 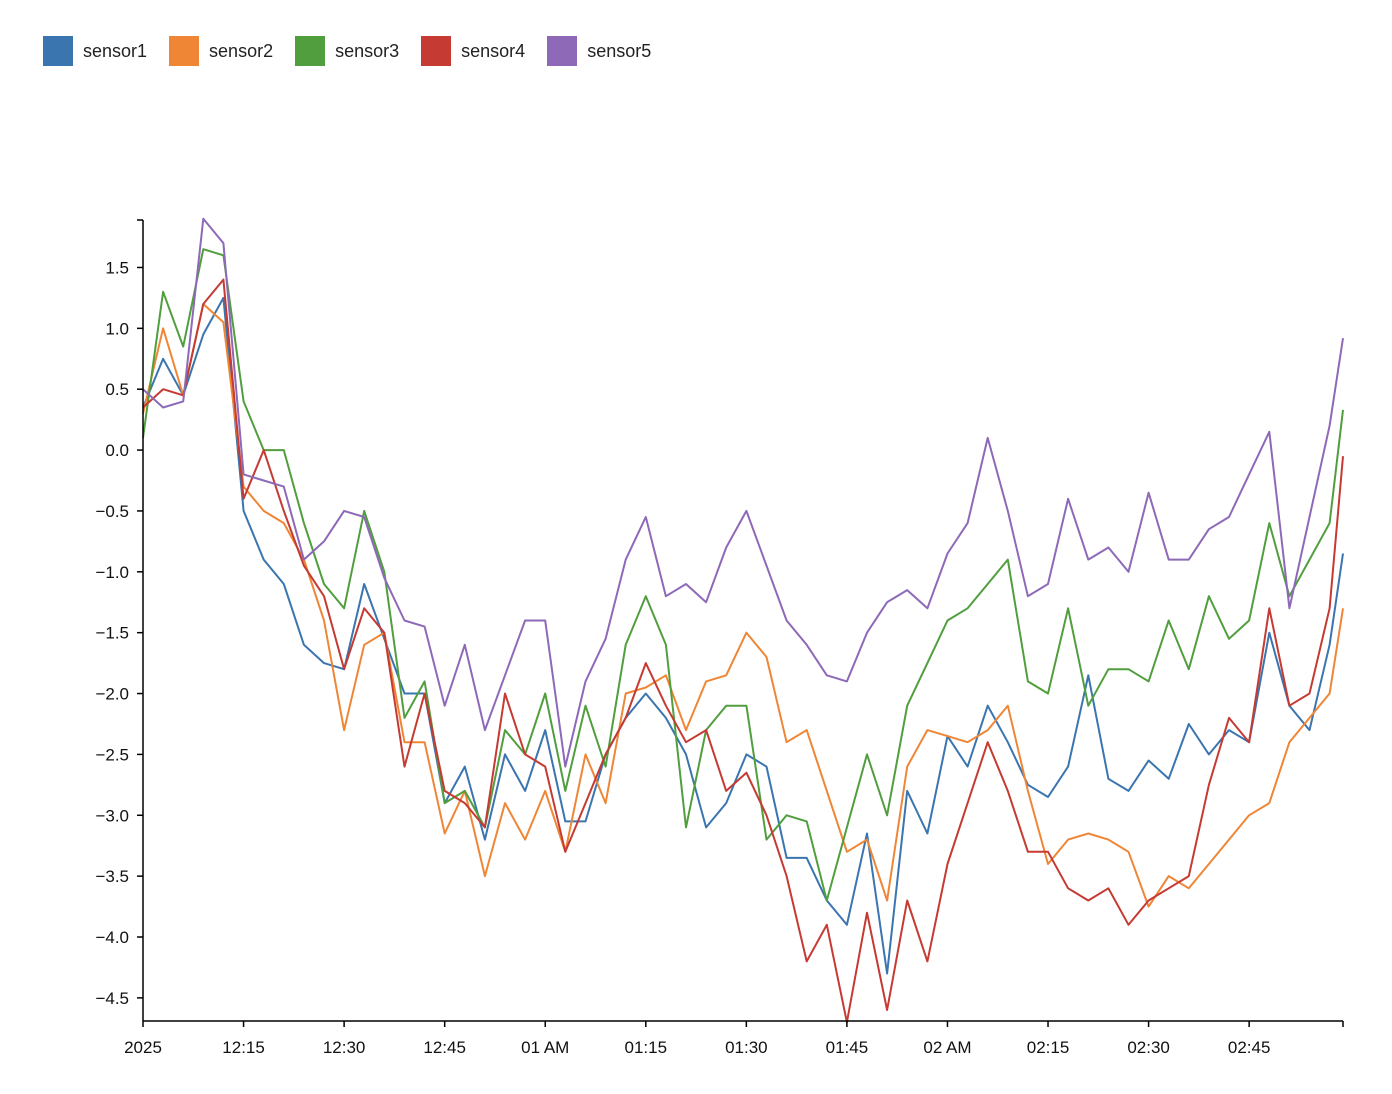 I want to click on y-tick-label: −3.0, so click(x=112, y=815).